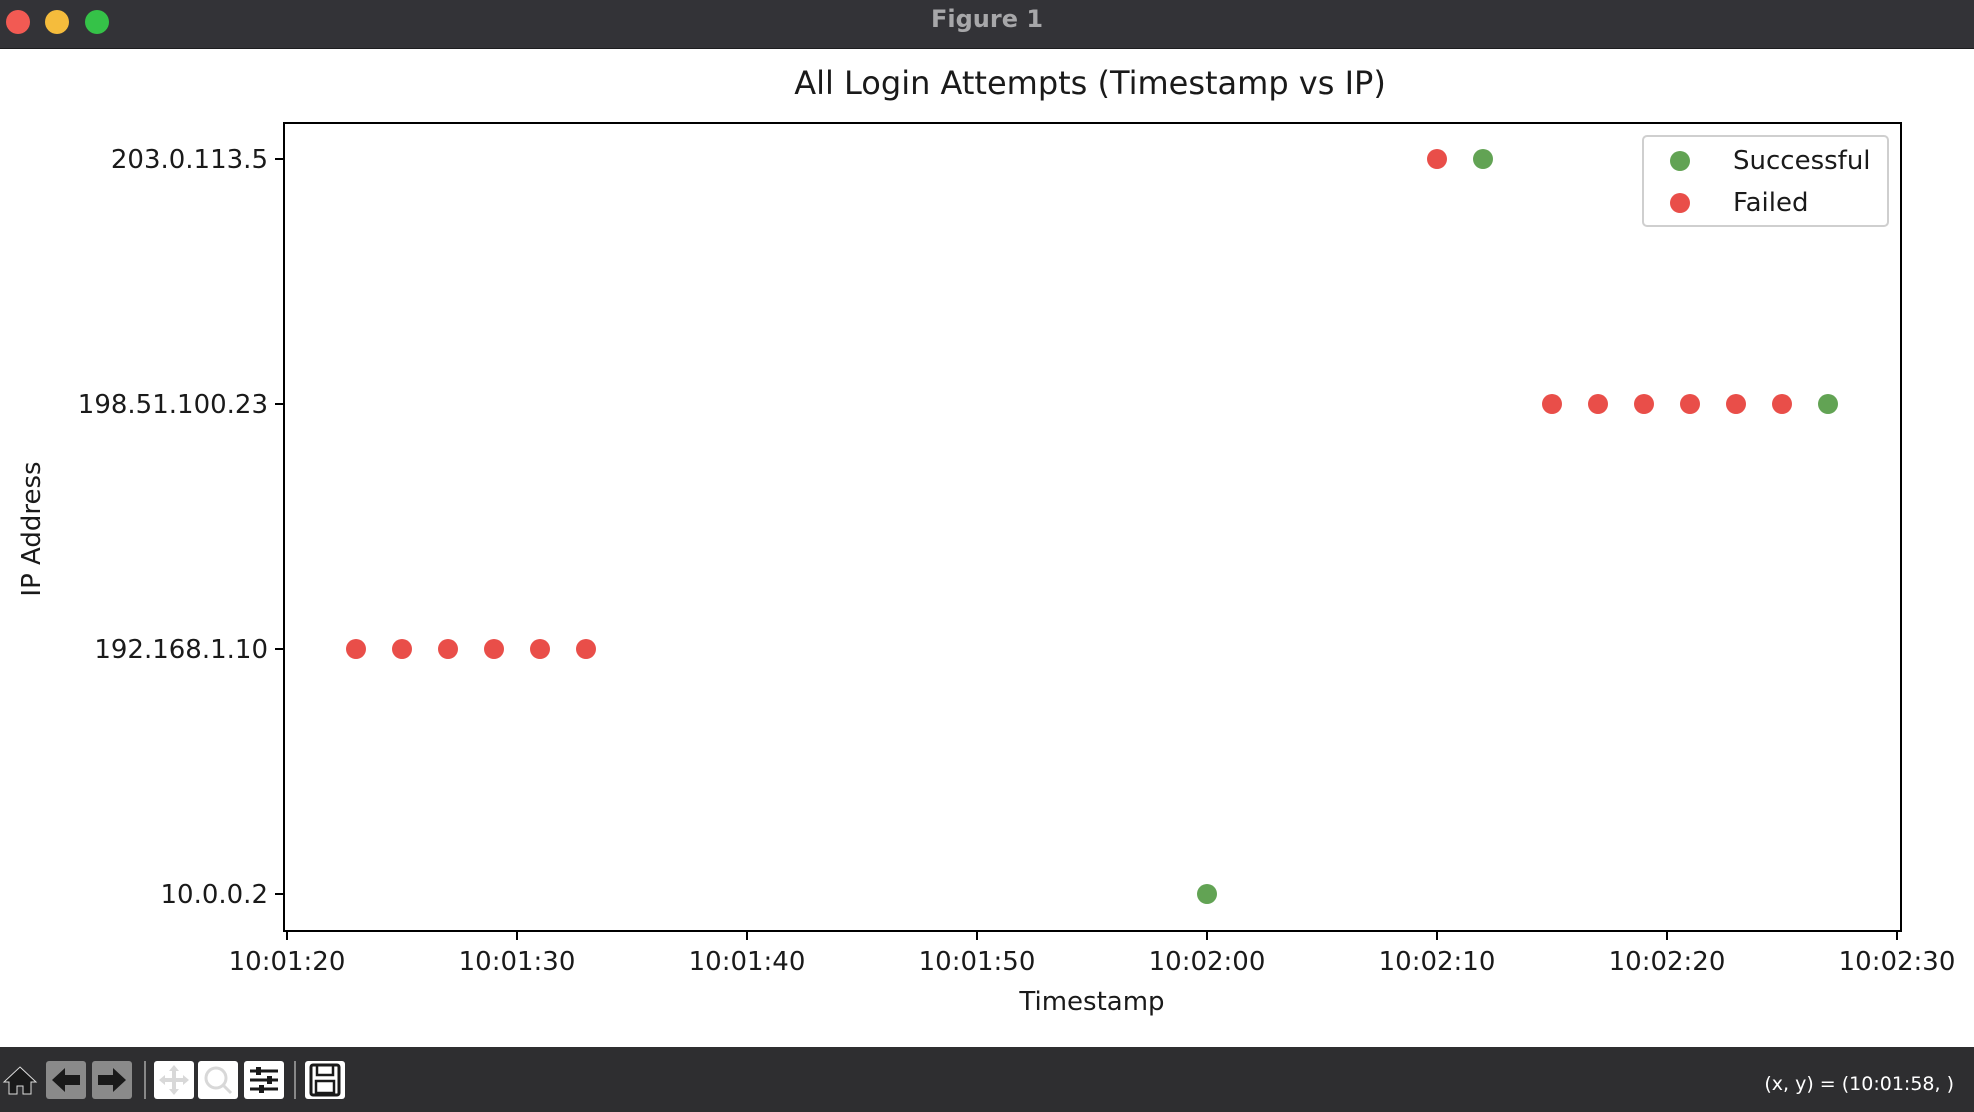 This screenshot has height=1112, width=1974. Describe the element at coordinates (517, 962) in the screenshot. I see `x-tick-label: 10:01:30` at that location.